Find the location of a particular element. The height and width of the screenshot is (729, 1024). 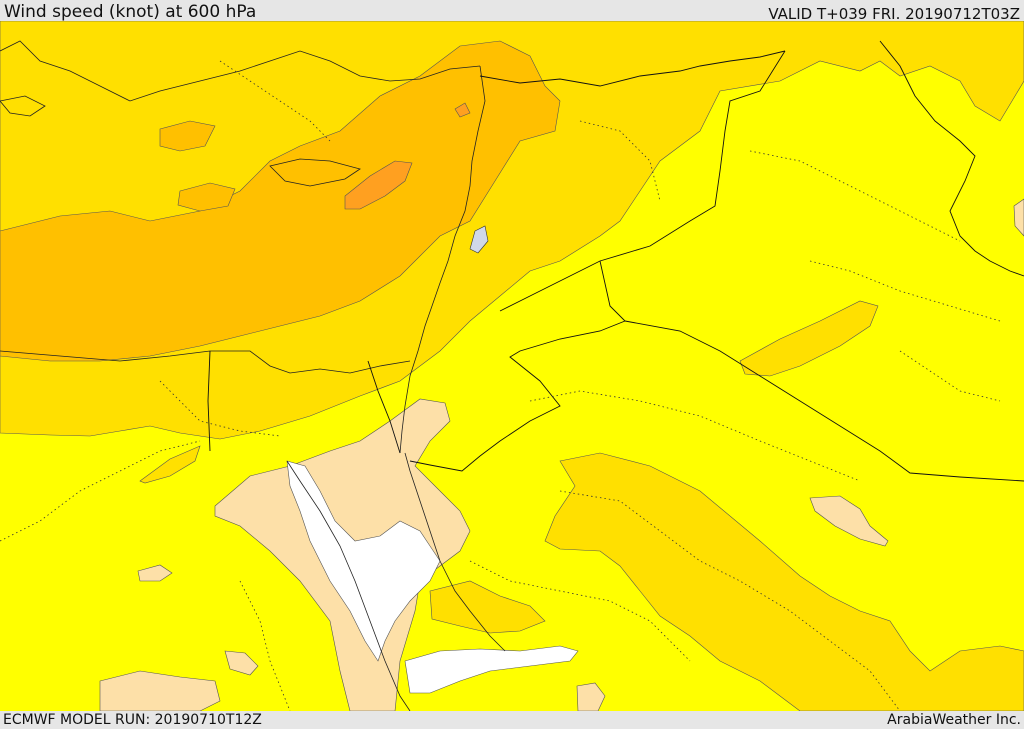

border-iraq-iran is located at coordinates (951, 158).